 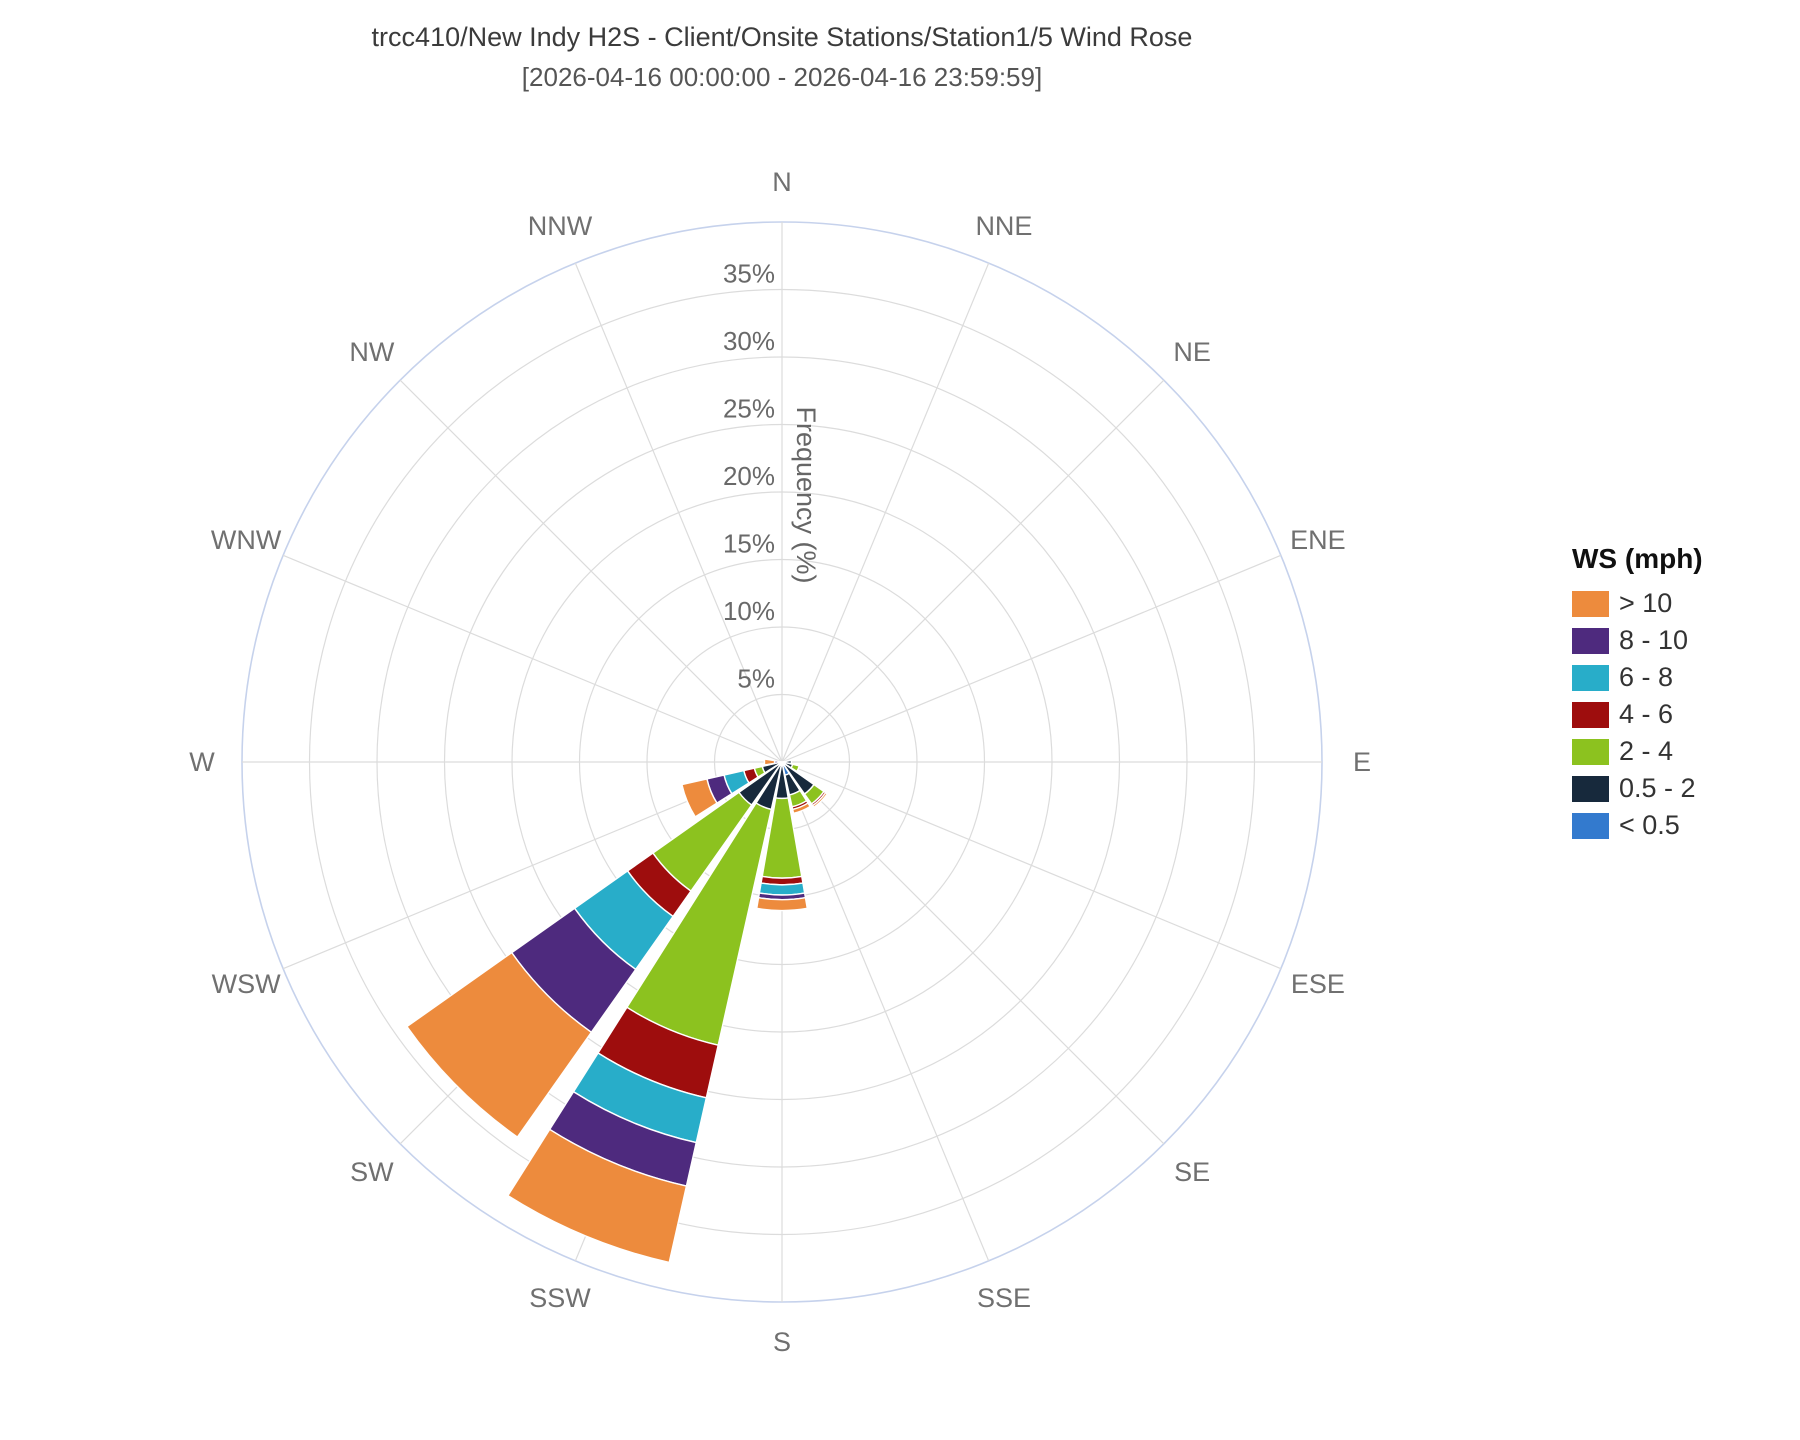 I want to click on direction-label-NNE: NNE, so click(x=1003, y=226).